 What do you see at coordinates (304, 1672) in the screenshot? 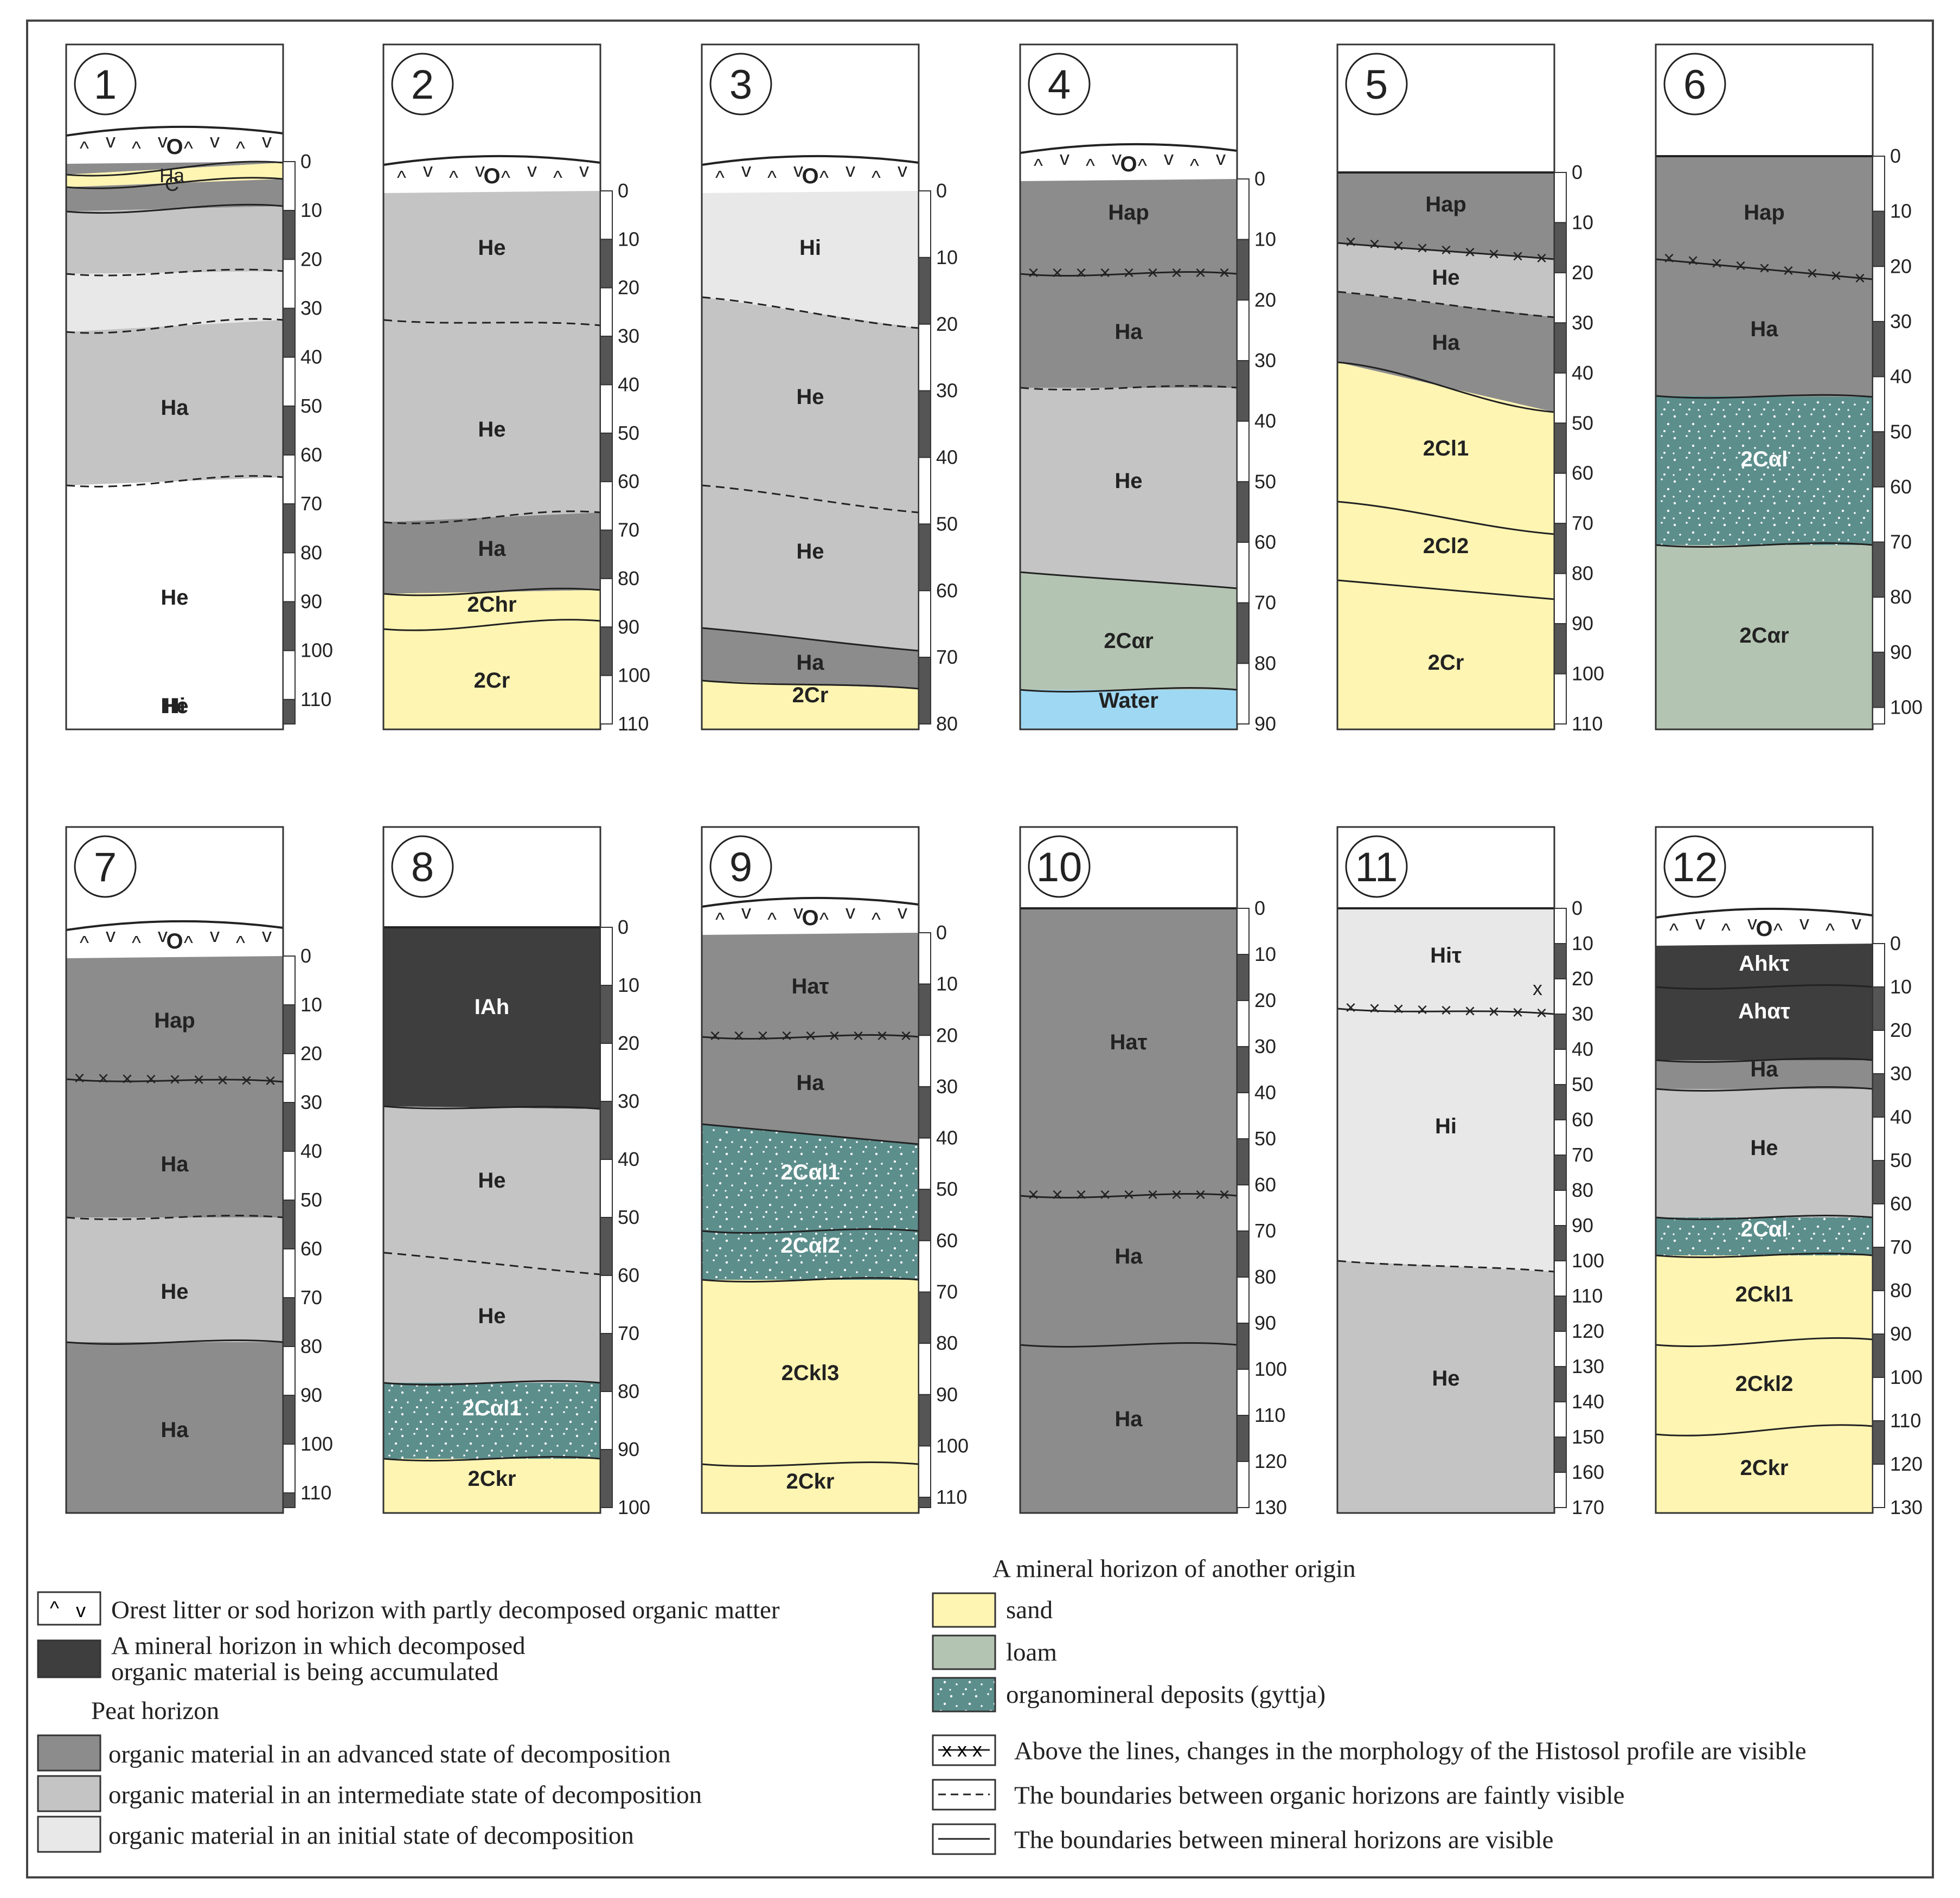
I see `svg-text:organic material is being accu: organic material is being accumulated` at bounding box center [304, 1672].